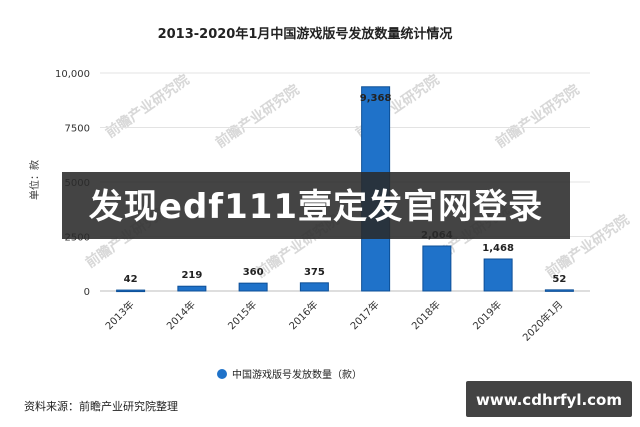 This screenshot has width=640, height=427. What do you see at coordinates (305, 34) in the screenshot?
I see `chart-title: 2013-2020年1月中国游戏版号发放数量统计情况` at bounding box center [305, 34].